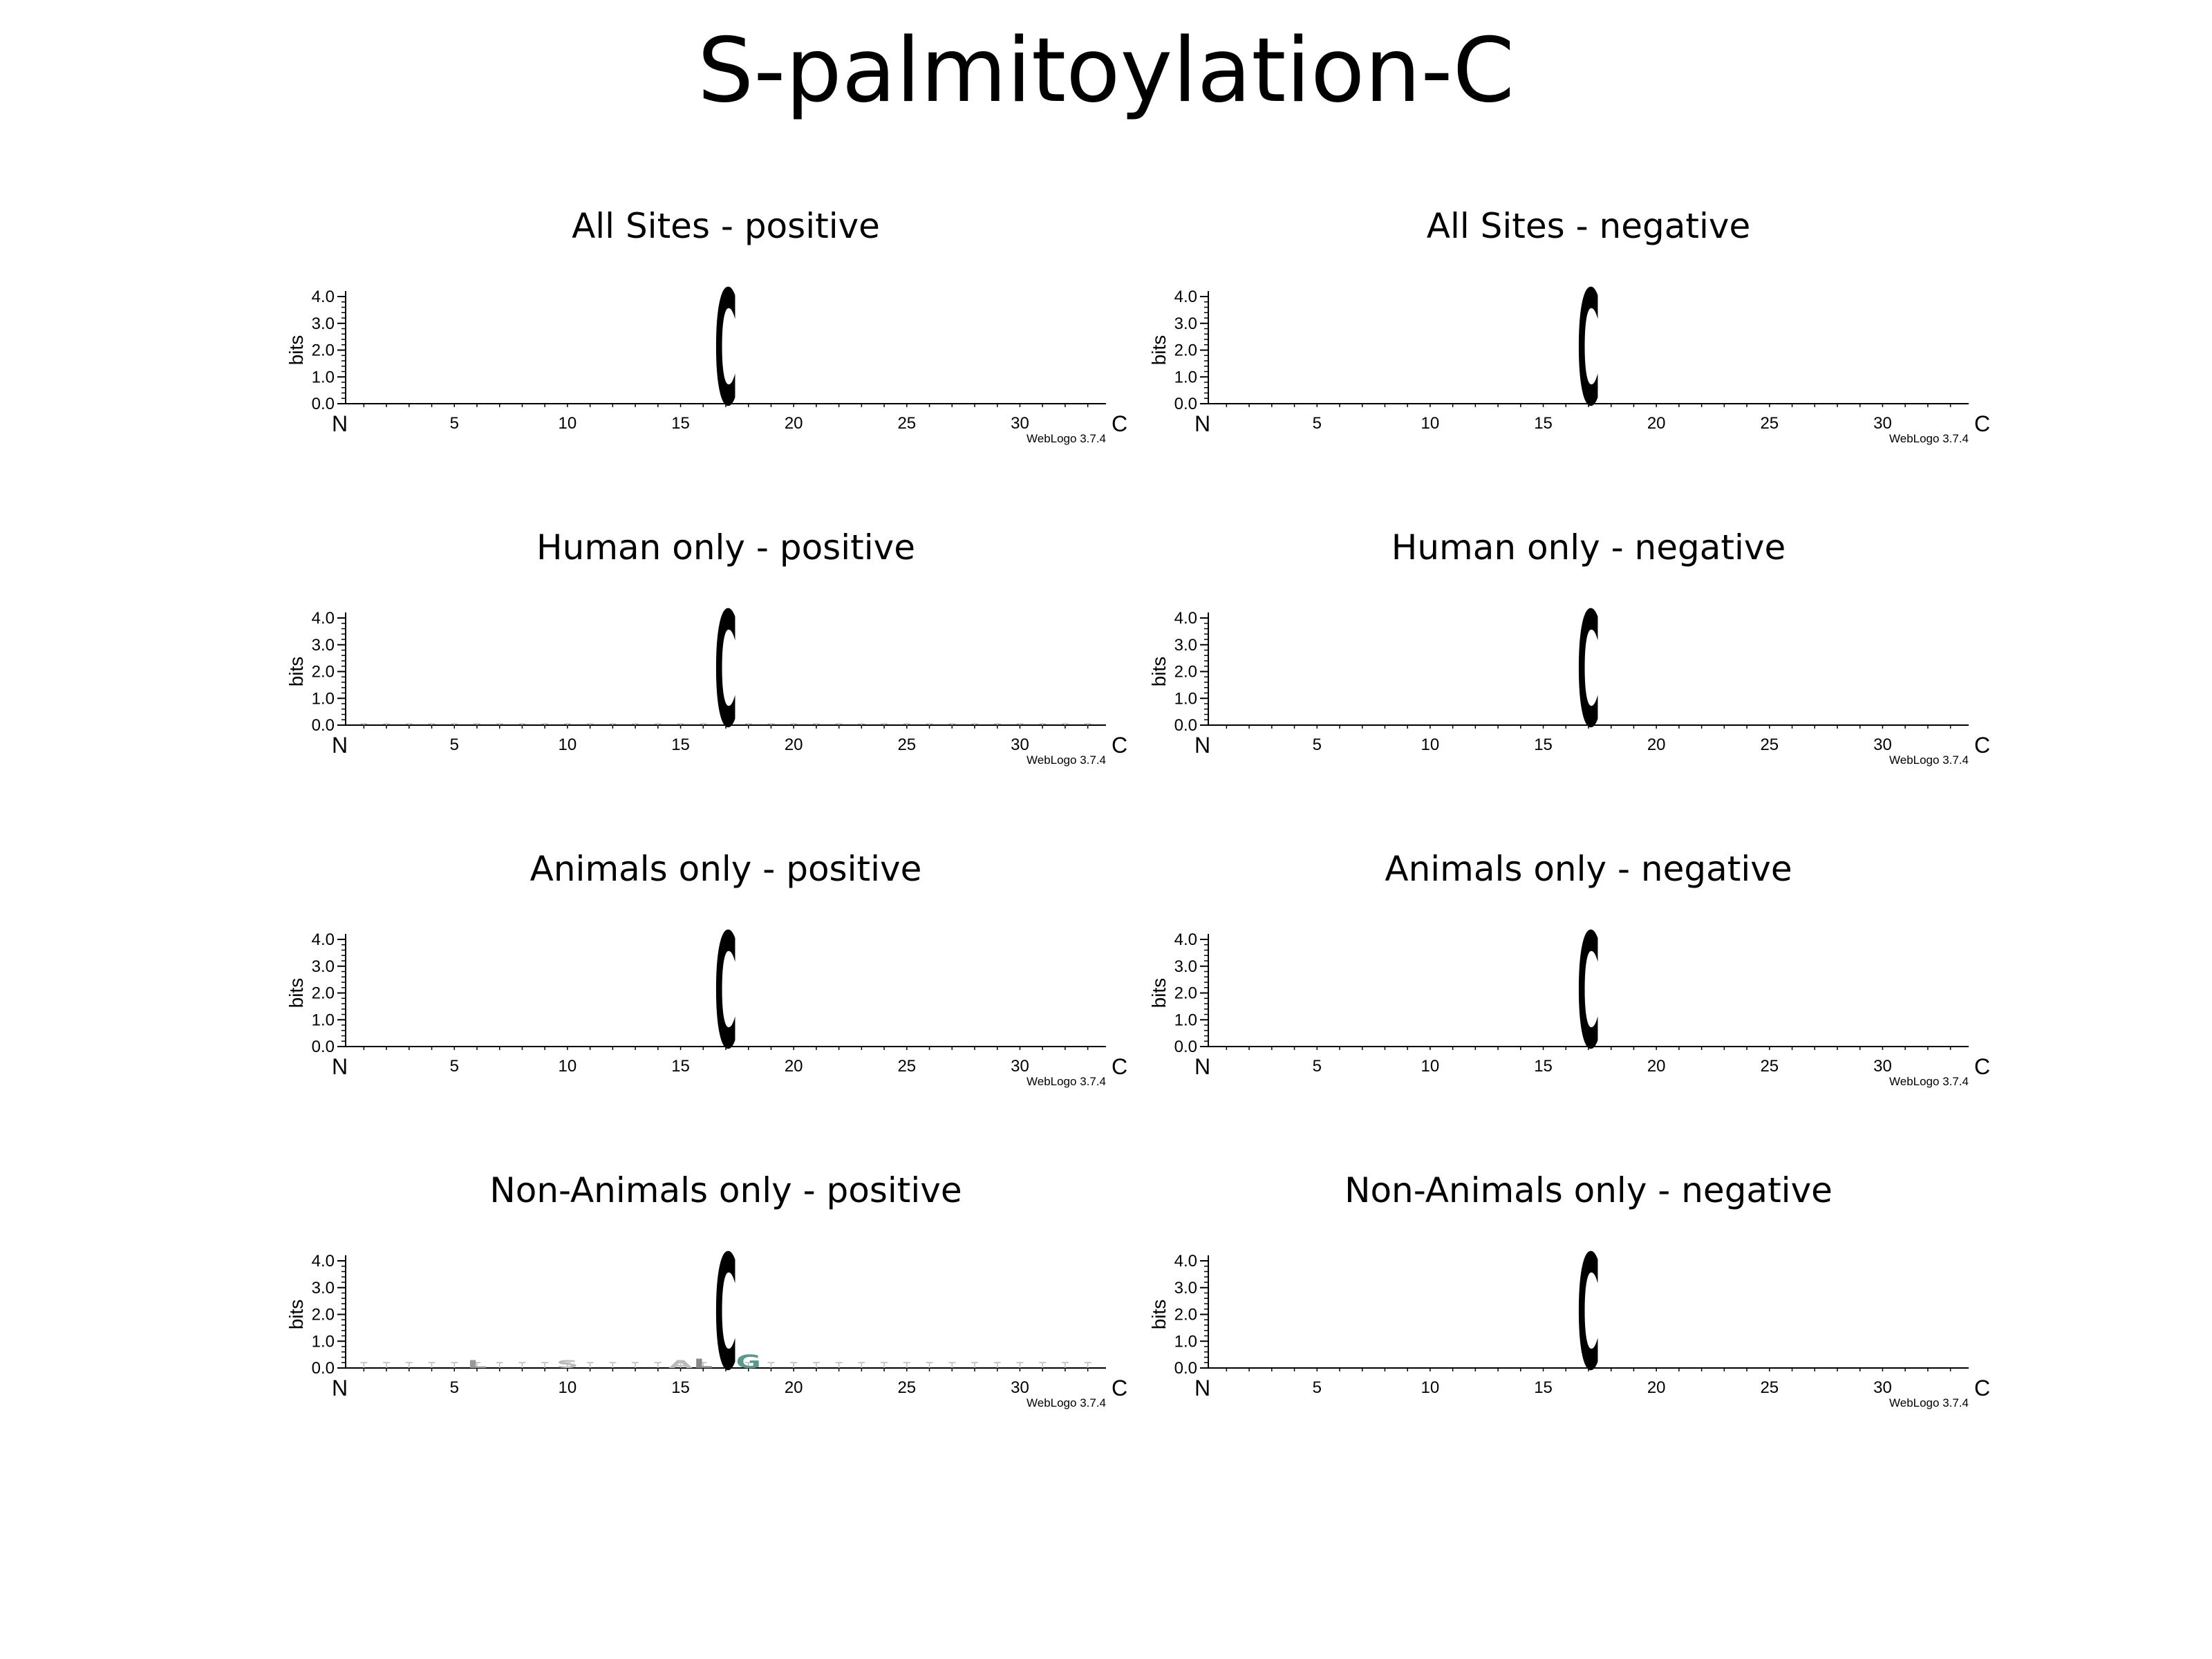  What do you see at coordinates (1588, 1190) in the screenshot?
I see `panel-title: Non-Animals only - negative` at bounding box center [1588, 1190].